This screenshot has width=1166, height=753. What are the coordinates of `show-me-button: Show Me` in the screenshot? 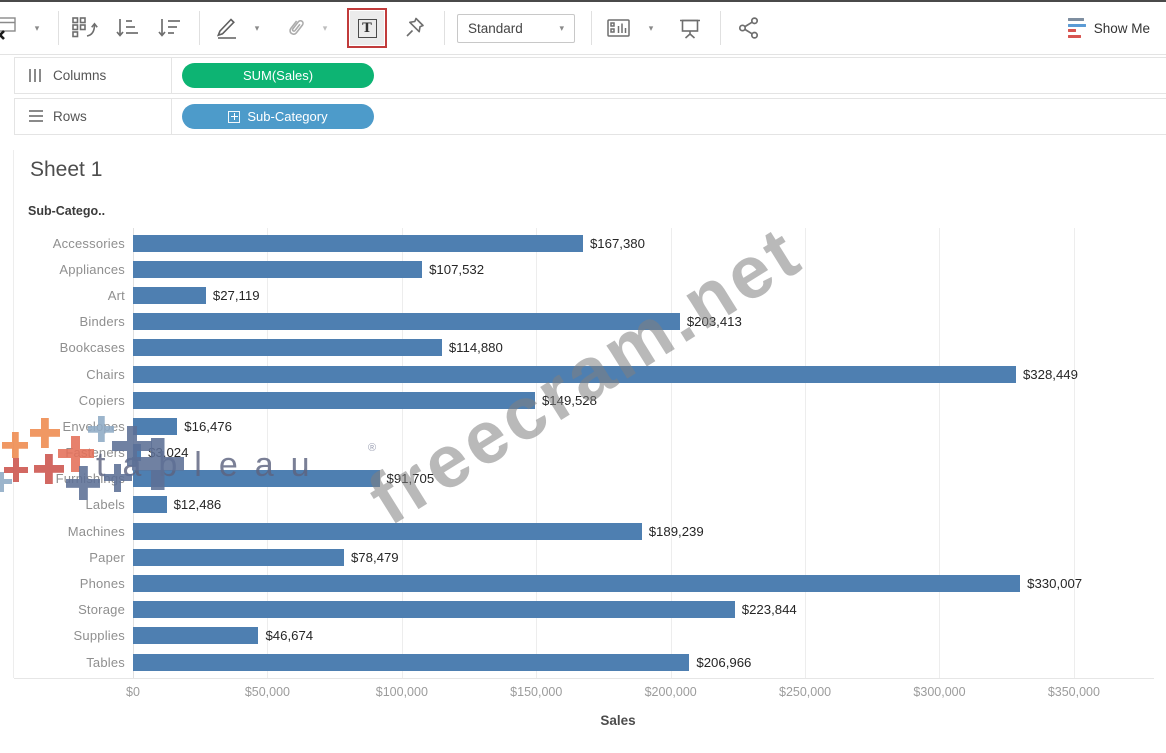 It's located at (1108, 28).